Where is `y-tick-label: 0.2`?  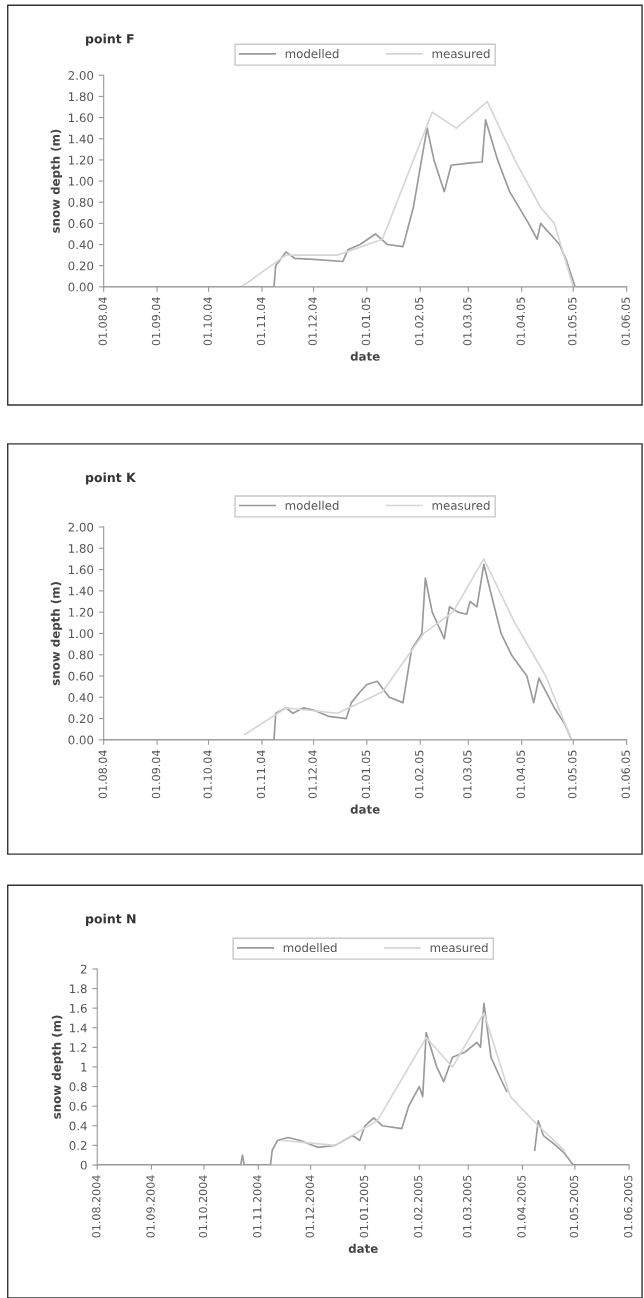 y-tick-label: 0.2 is located at coordinates (78, 1146).